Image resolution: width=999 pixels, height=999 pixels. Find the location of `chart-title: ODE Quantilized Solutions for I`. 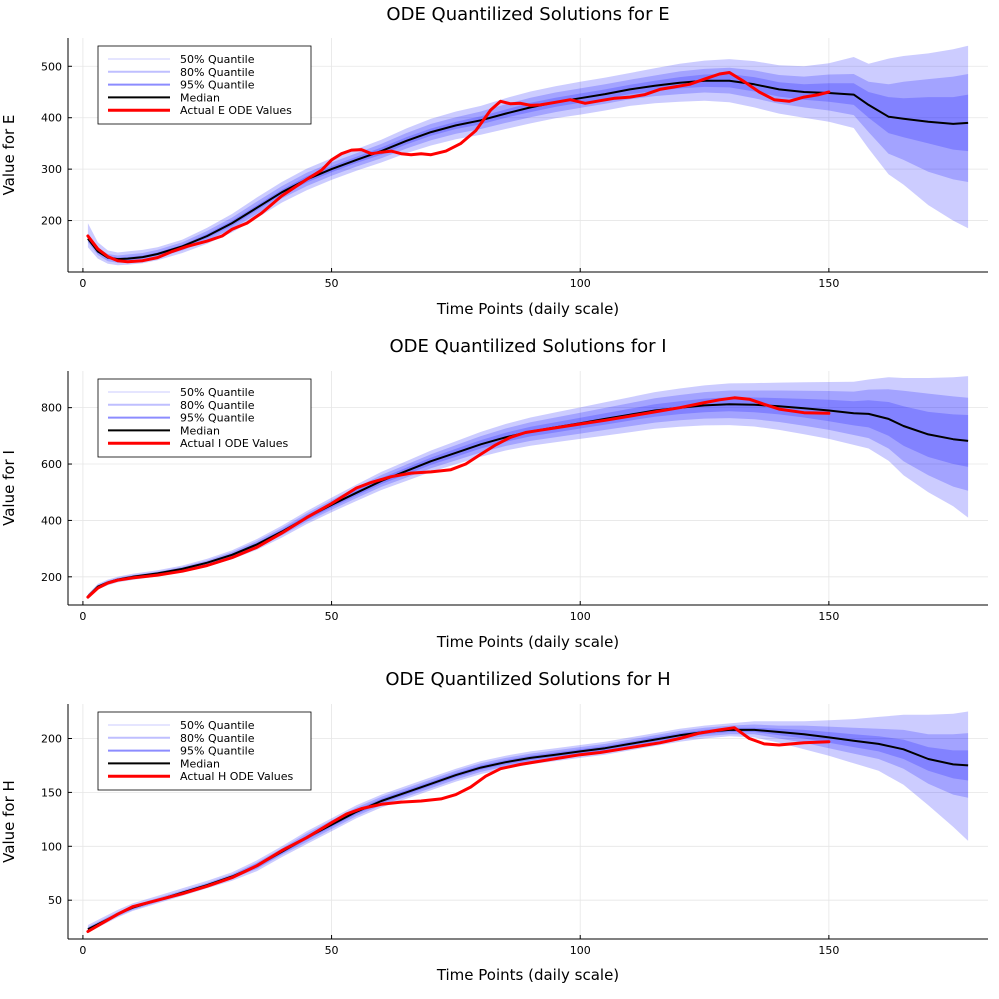

chart-title: ODE Quantilized Solutions for I is located at coordinates (527, 346).